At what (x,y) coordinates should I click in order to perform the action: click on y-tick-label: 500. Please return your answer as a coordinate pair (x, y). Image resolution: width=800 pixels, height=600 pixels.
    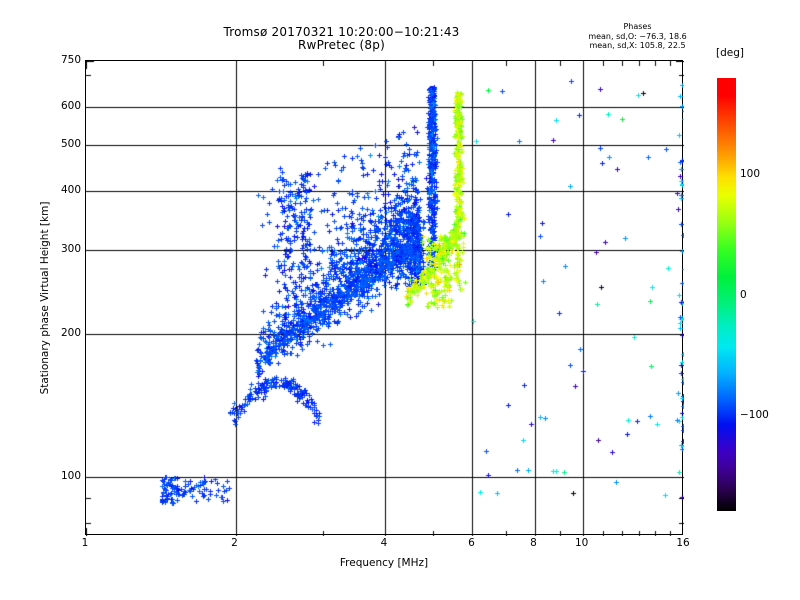
    Looking at the image, I should click on (70, 143).